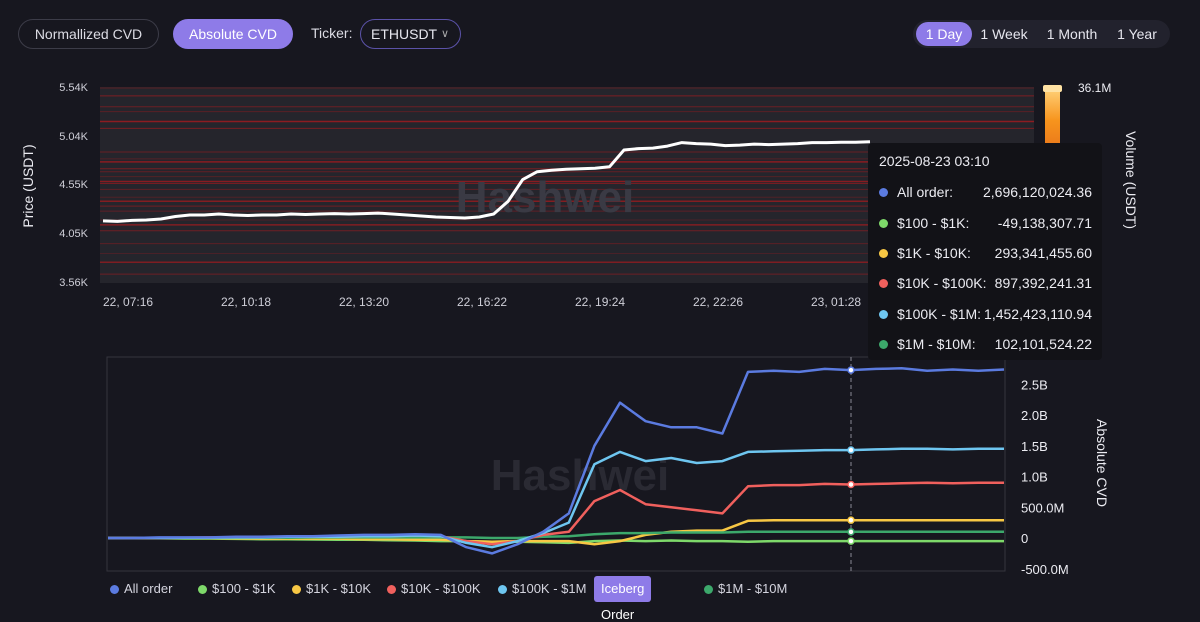  What do you see at coordinates (1044, 223) in the screenshot?
I see `tooltip-row-value: -49,138,307.71` at bounding box center [1044, 223].